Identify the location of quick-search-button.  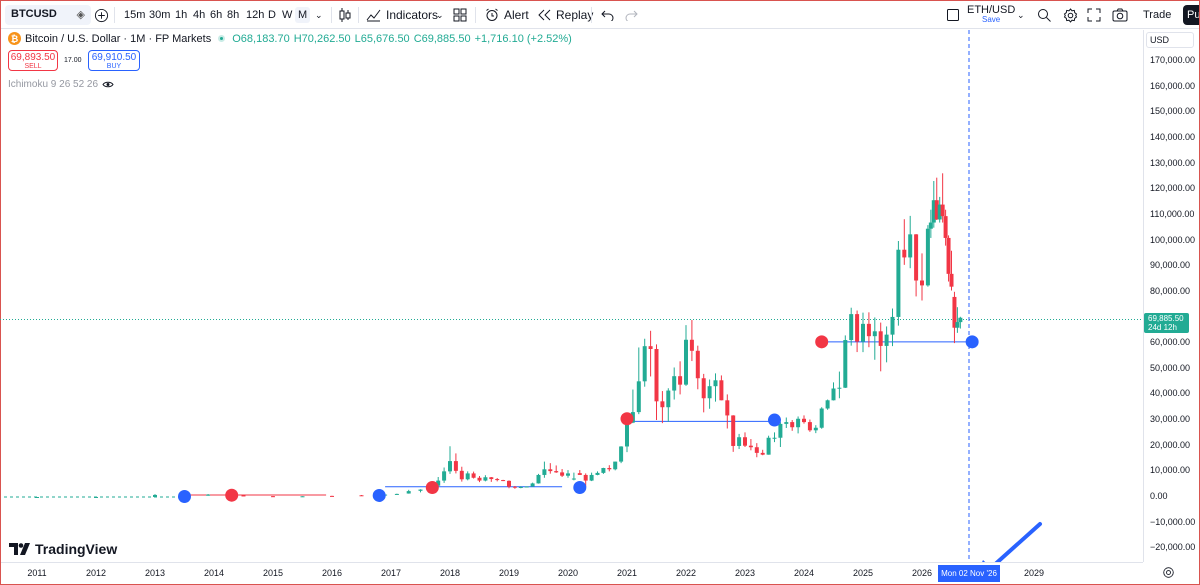
(1044, 15).